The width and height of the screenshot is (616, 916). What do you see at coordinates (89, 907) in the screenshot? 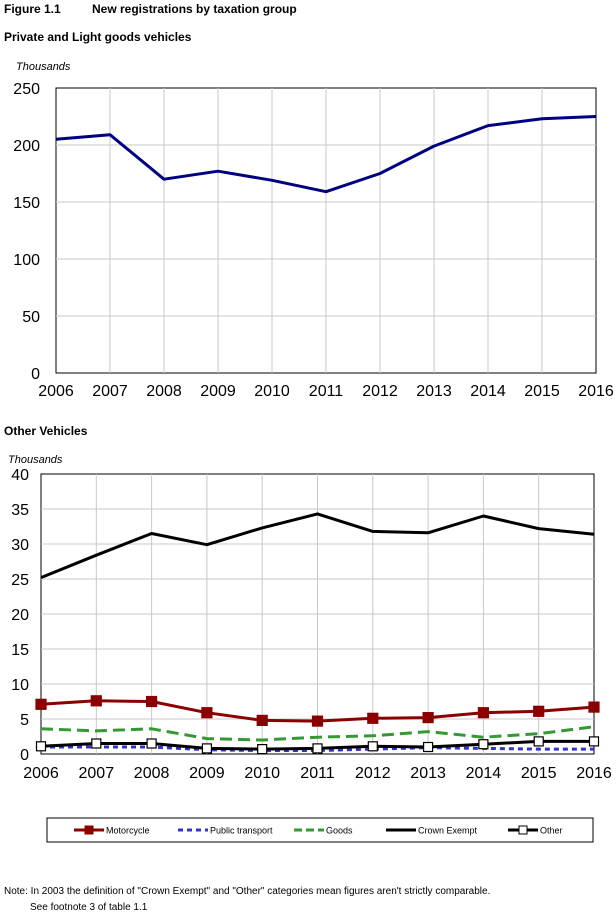
I see `footnote-line-2: See footnote 3 of table 1.1` at bounding box center [89, 907].